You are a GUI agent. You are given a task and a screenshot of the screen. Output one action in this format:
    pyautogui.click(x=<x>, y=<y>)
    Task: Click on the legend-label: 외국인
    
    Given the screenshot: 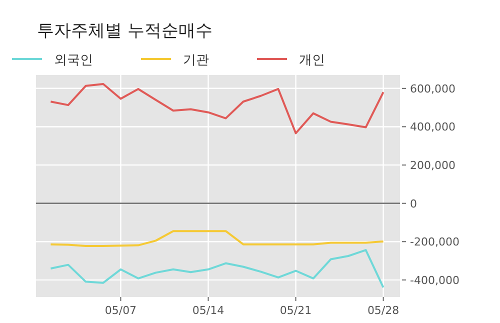 What is the action you would take?
    pyautogui.click(x=73, y=60)
    